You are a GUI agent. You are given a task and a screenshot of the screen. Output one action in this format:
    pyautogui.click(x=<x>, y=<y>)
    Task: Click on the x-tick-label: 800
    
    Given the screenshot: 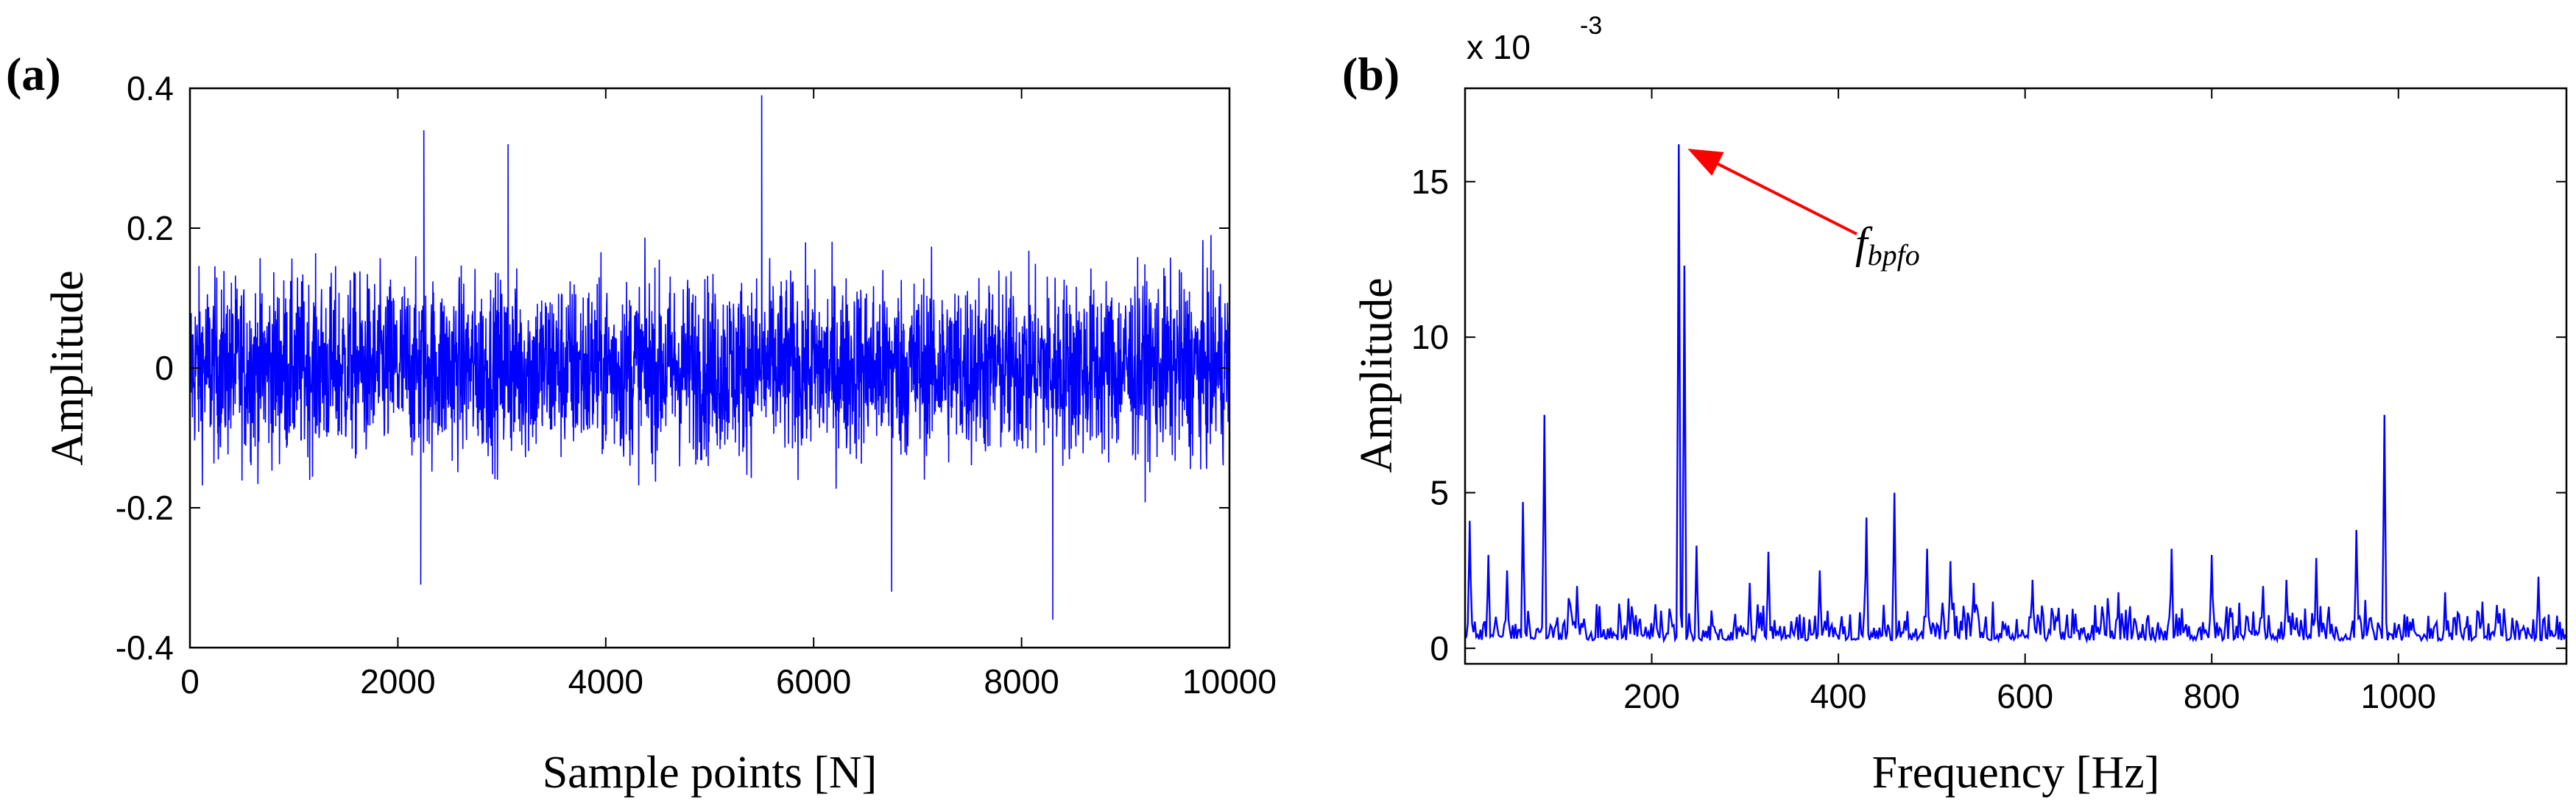 What is the action you would take?
    pyautogui.click(x=2212, y=696)
    